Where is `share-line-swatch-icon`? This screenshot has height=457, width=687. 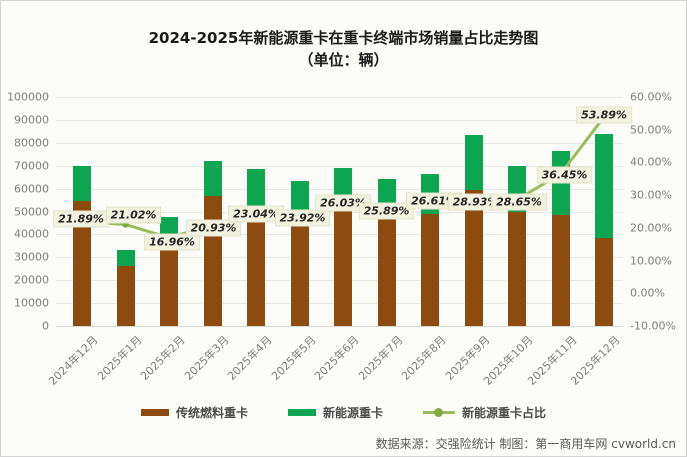
share-line-swatch-icon is located at coordinates (439, 412).